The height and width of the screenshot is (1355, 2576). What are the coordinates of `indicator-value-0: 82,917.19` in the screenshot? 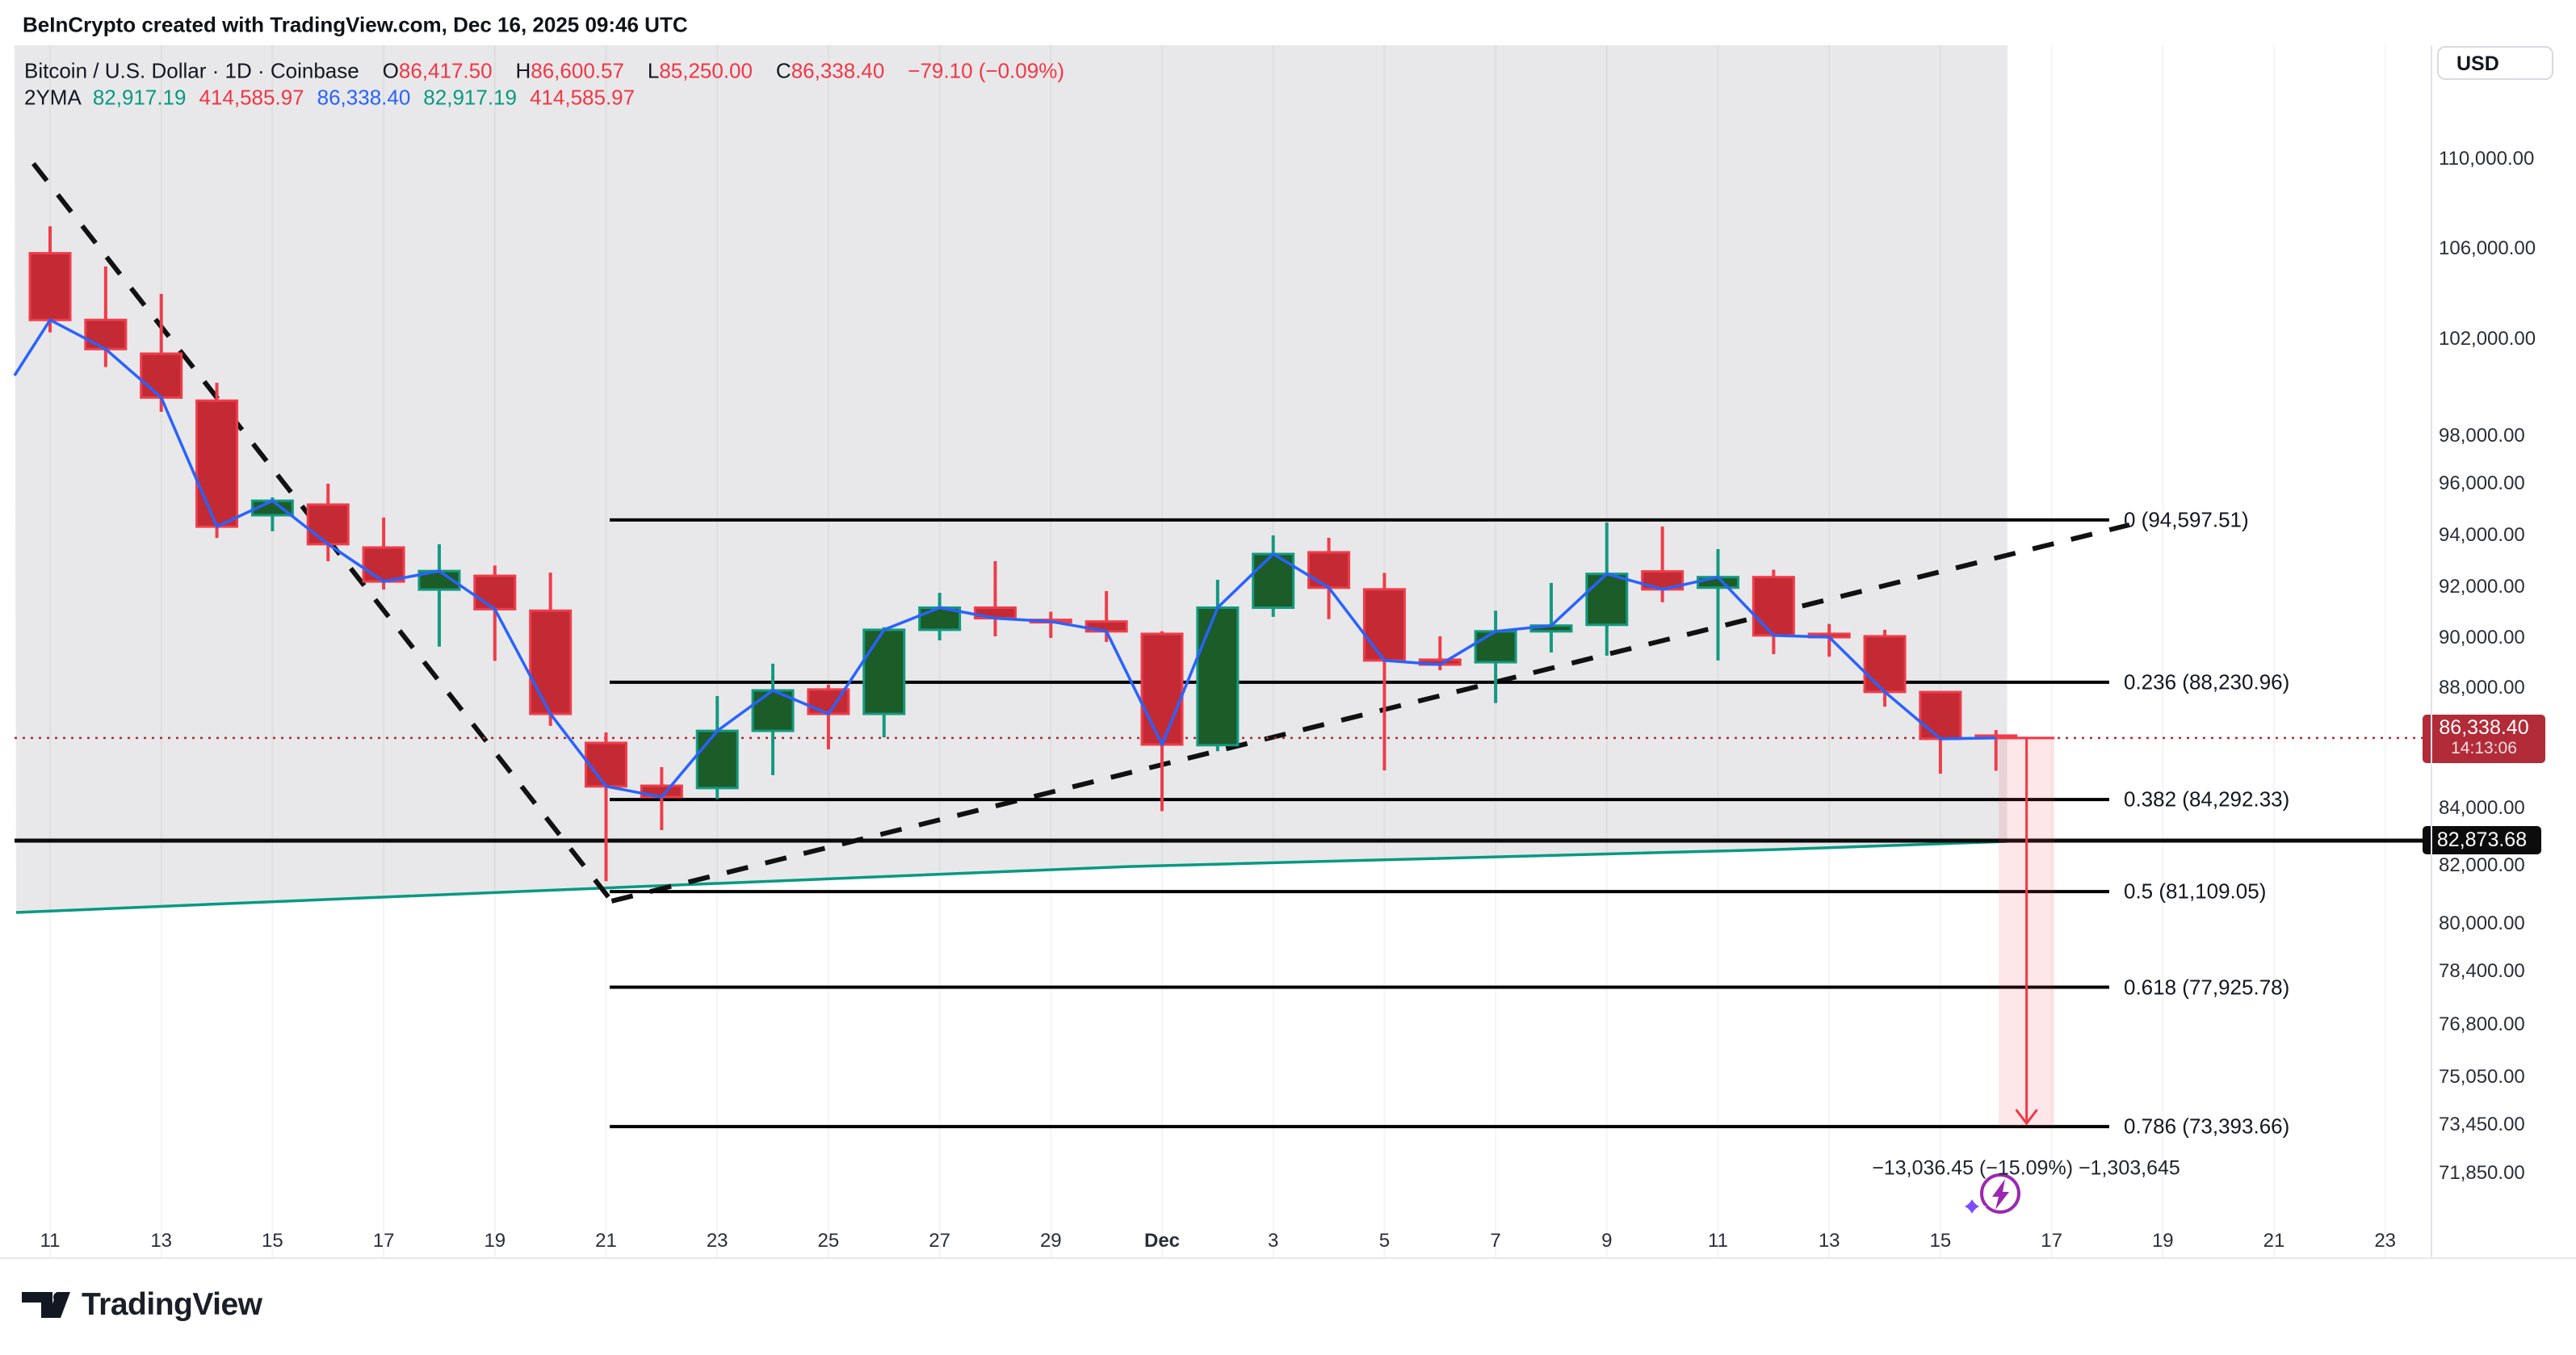 It's located at (139, 97).